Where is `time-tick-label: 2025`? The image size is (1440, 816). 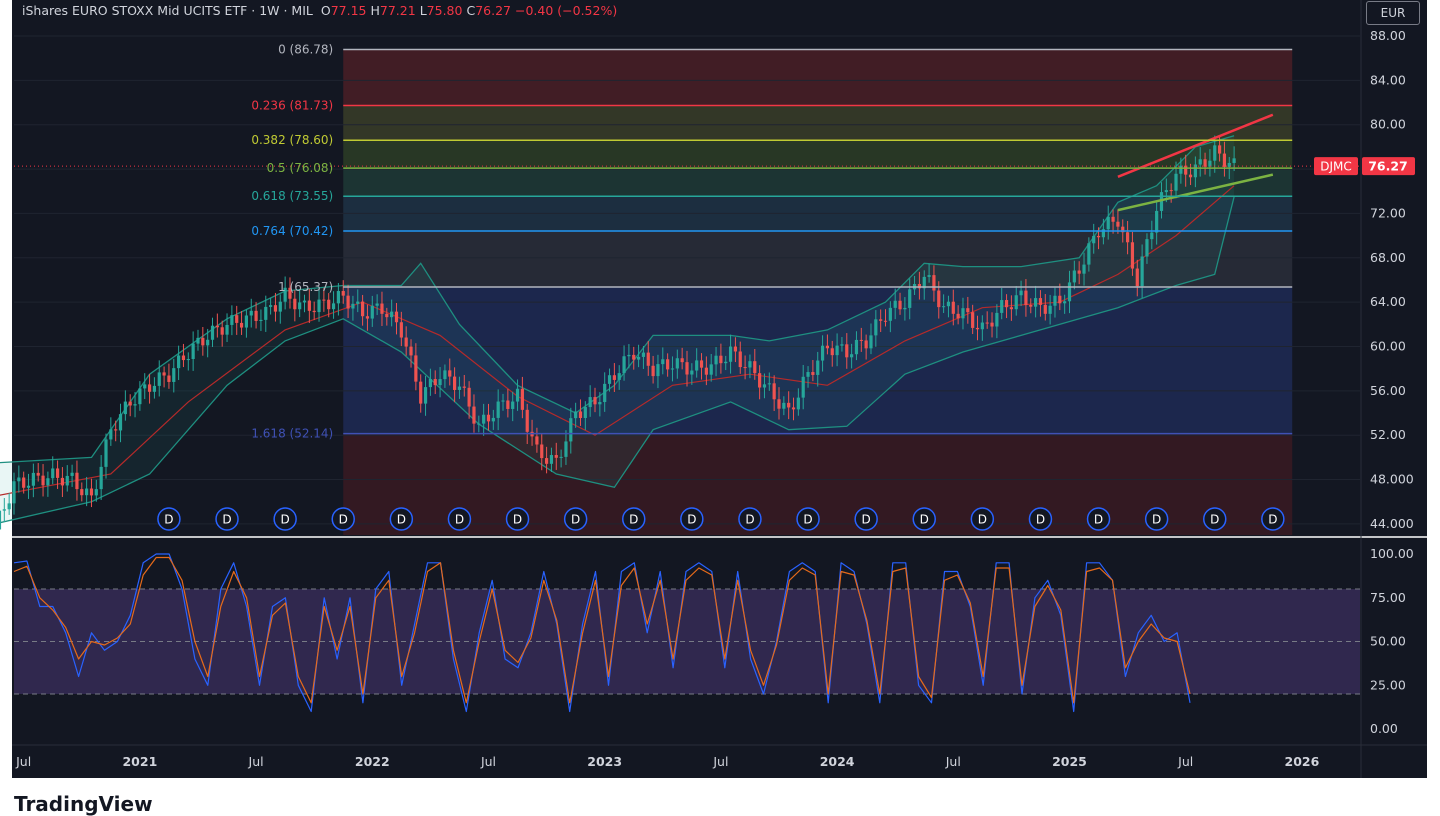
time-tick-label: 2025 is located at coordinates (1069, 761).